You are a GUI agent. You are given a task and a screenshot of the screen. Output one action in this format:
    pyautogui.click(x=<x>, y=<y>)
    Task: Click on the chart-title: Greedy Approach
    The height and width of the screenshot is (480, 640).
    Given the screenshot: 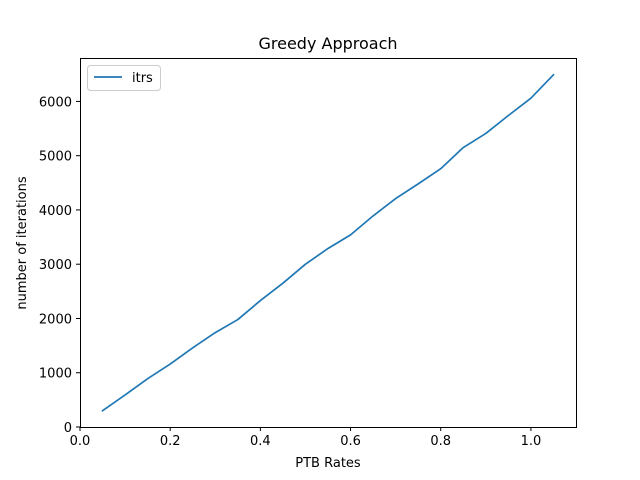 What is the action you would take?
    pyautogui.click(x=327, y=43)
    